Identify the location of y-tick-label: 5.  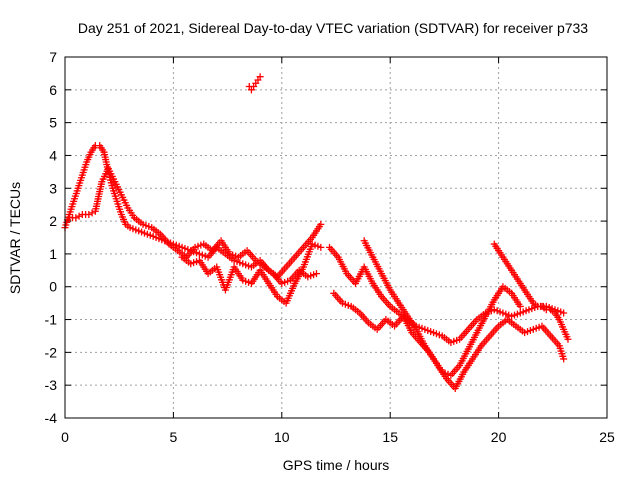
(53, 123).